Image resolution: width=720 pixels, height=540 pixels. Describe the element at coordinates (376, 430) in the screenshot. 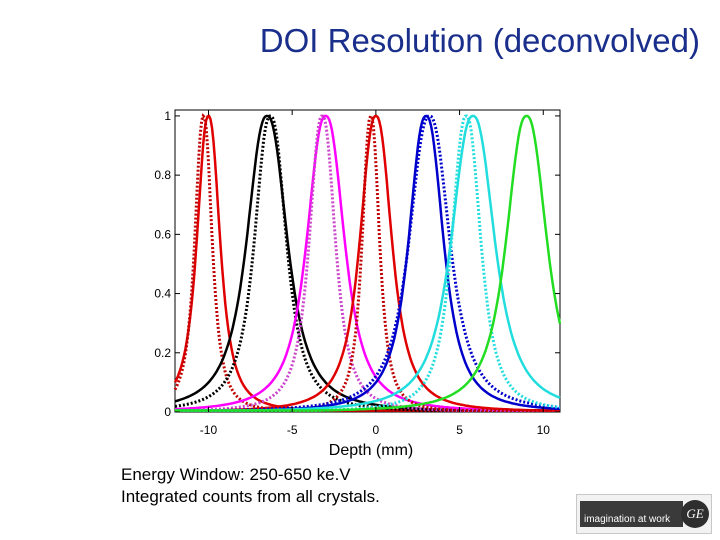

I see `x-tick-label: 0` at that location.